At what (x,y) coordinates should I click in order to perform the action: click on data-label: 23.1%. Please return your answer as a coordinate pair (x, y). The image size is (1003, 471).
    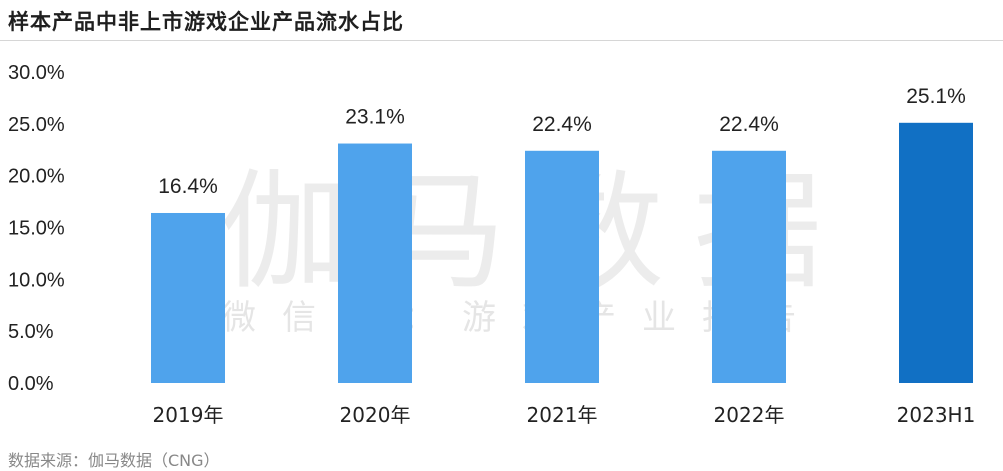
    Looking at the image, I should click on (375, 117).